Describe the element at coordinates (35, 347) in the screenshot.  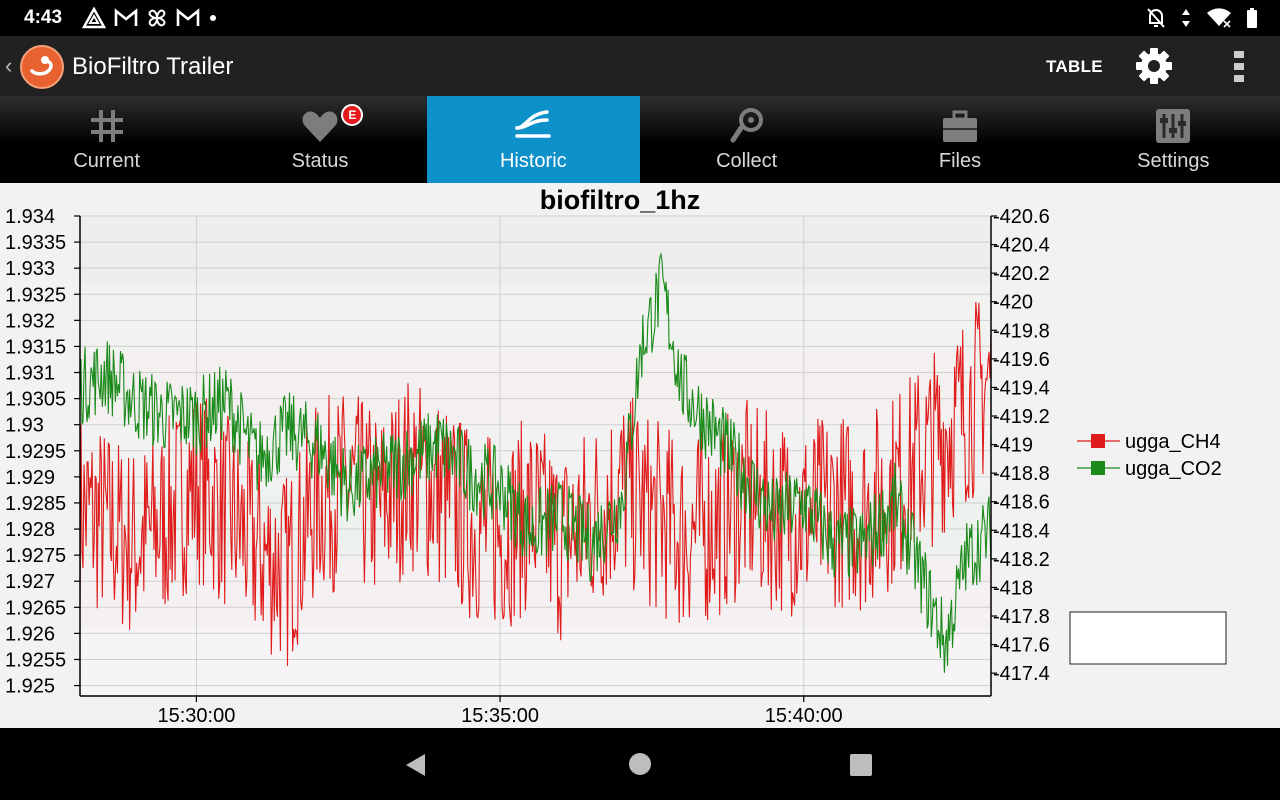
I see `y-left-tick-label: 1.9315` at that location.